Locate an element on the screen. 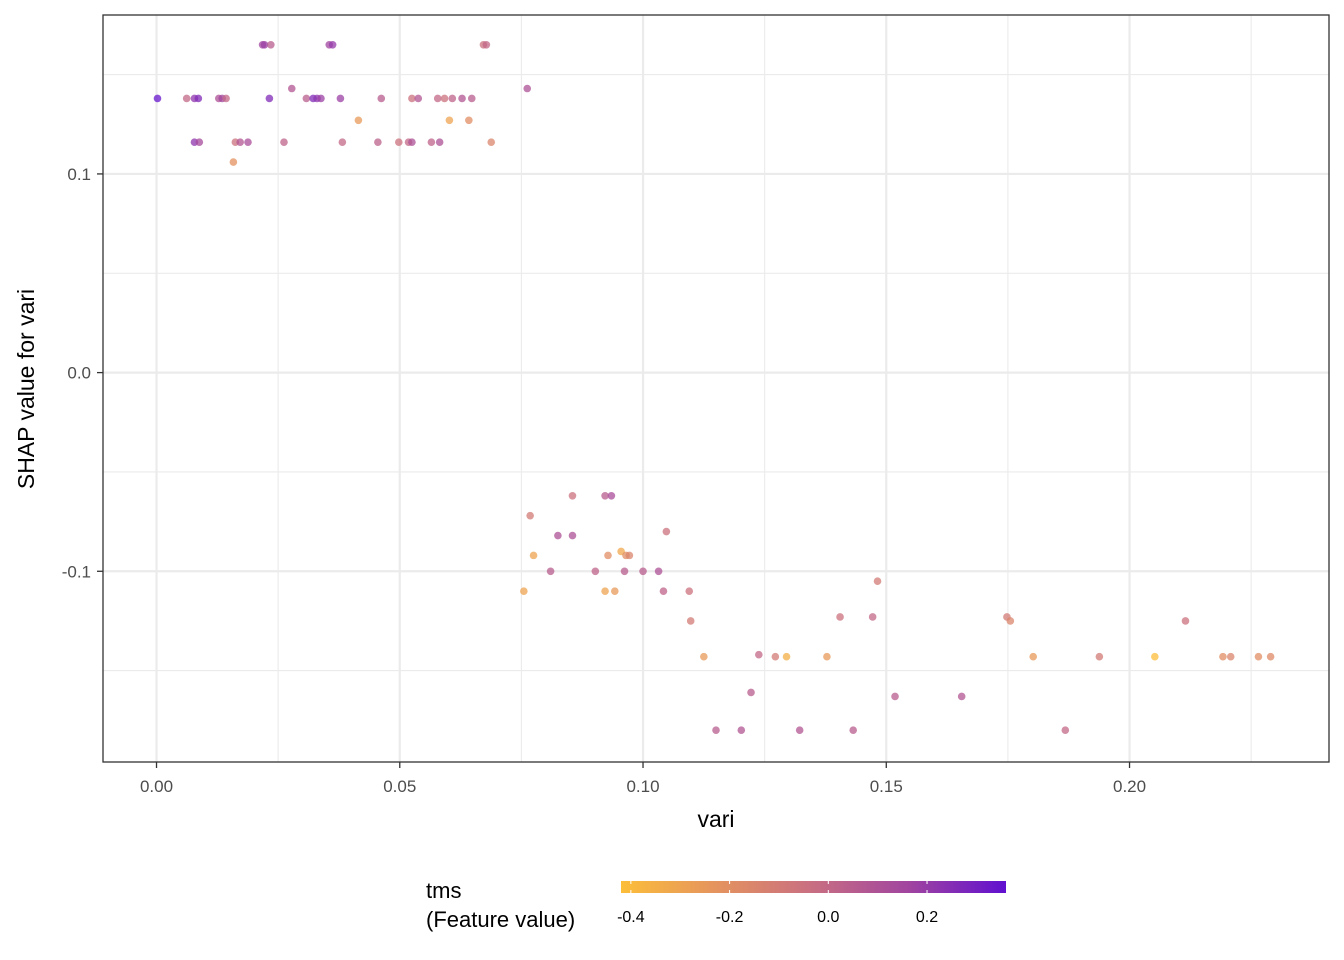 The width and height of the screenshot is (1344, 960). legend-title-line2: (Feature value) is located at coordinates (500, 919).